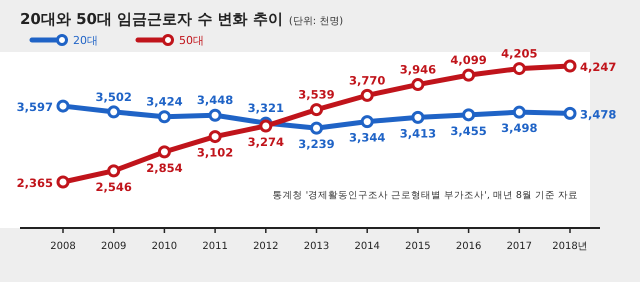 The width and height of the screenshot is (640, 282). Describe the element at coordinates (215, 100) in the screenshot. I see `data-label: 3,448` at that location.